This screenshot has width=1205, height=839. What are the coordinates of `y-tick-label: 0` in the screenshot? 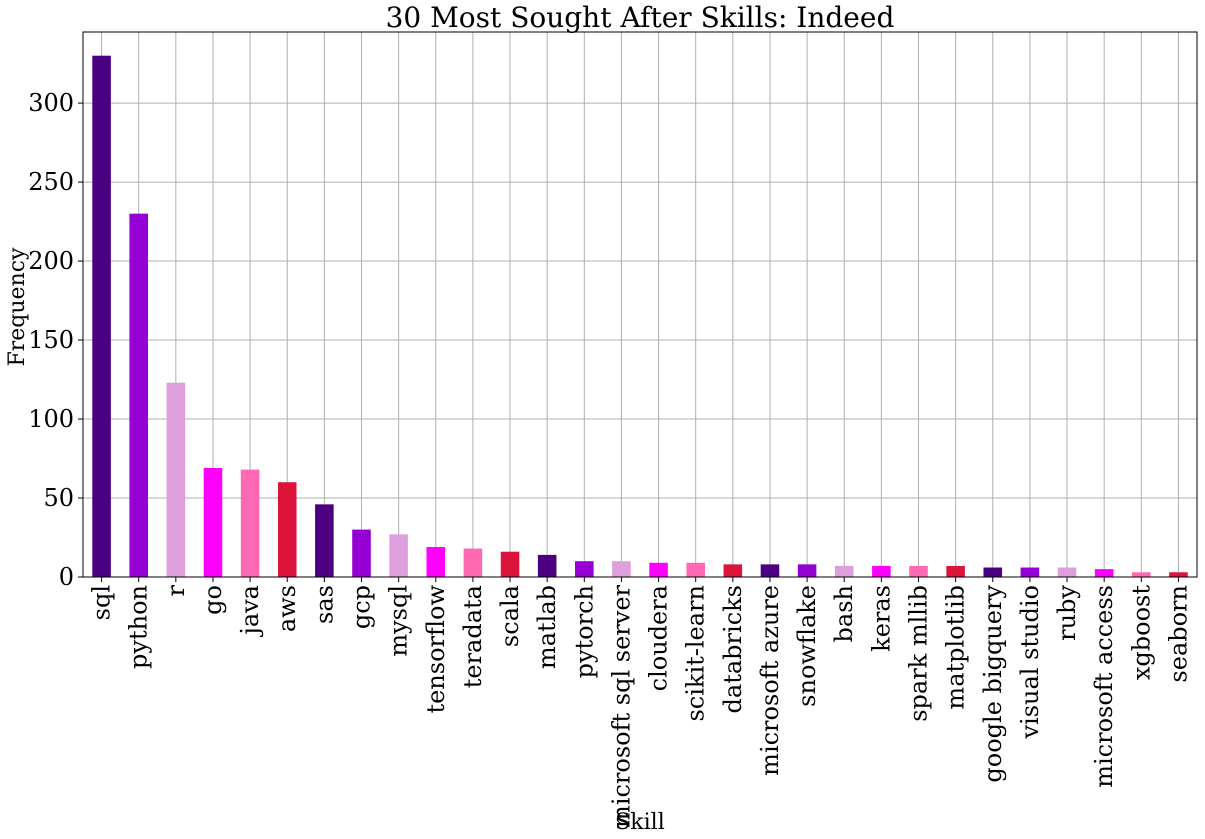 It's located at (66, 577).